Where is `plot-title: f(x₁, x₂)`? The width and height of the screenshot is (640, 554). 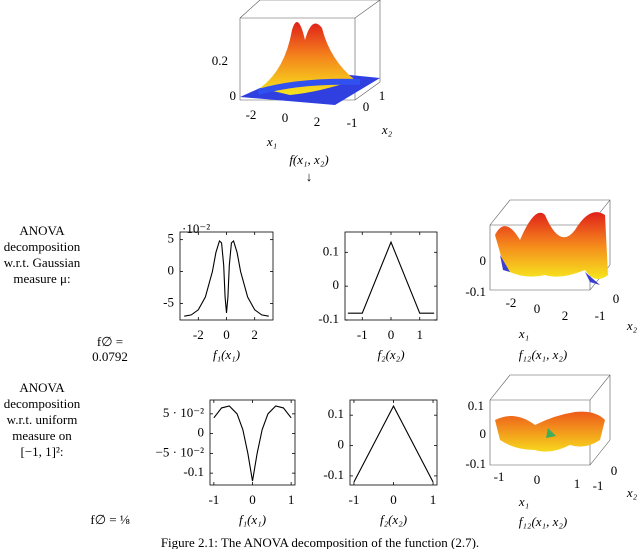 plot-title: f(x₁, x₂) is located at coordinates (308, 159).